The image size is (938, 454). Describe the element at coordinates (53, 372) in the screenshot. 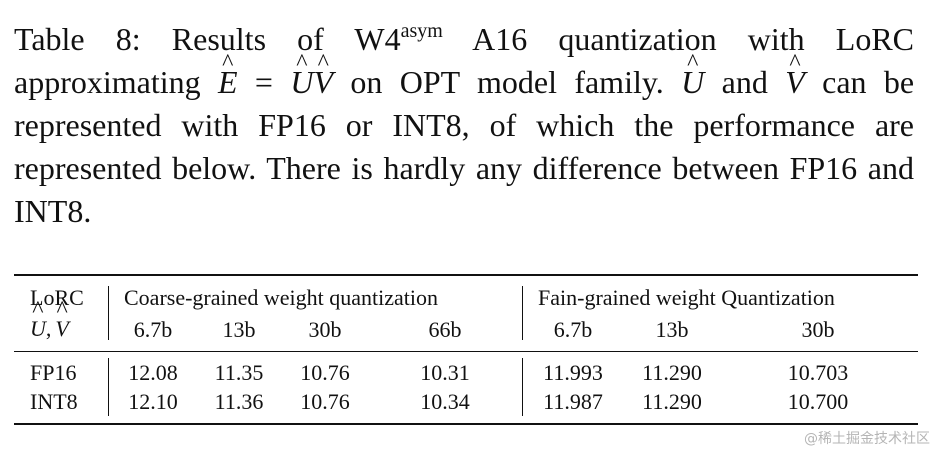

I see `row-label-fp16: FP16` at that location.